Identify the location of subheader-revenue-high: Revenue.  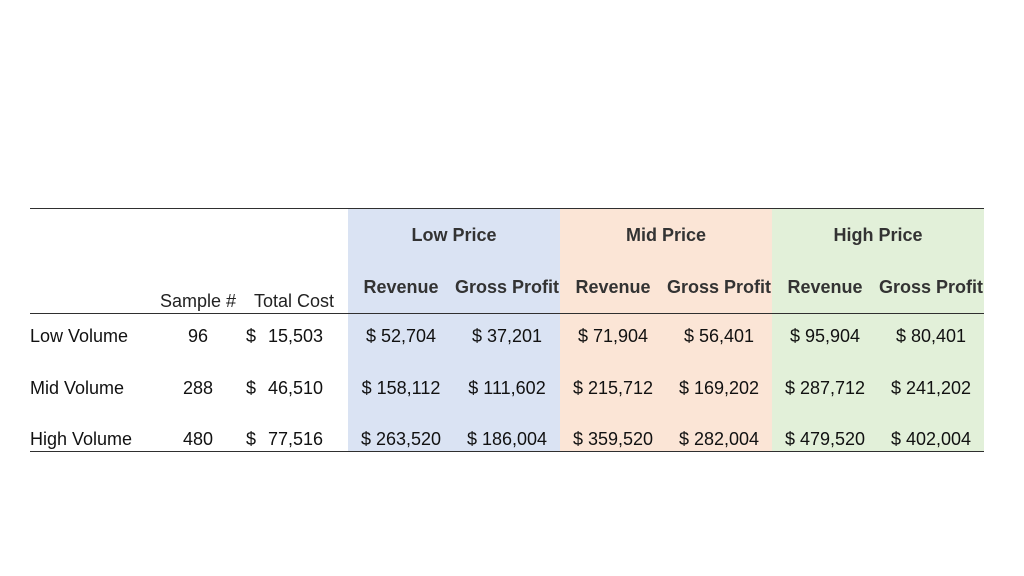
(825, 287).